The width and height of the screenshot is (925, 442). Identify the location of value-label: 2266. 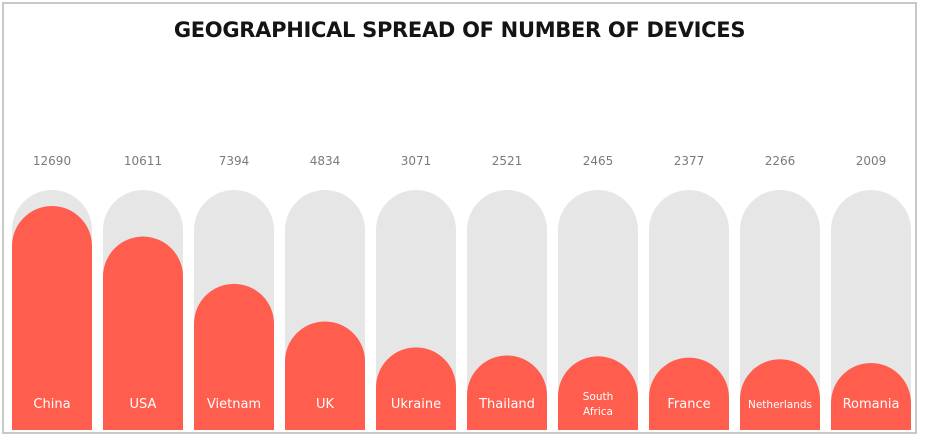
(780, 161).